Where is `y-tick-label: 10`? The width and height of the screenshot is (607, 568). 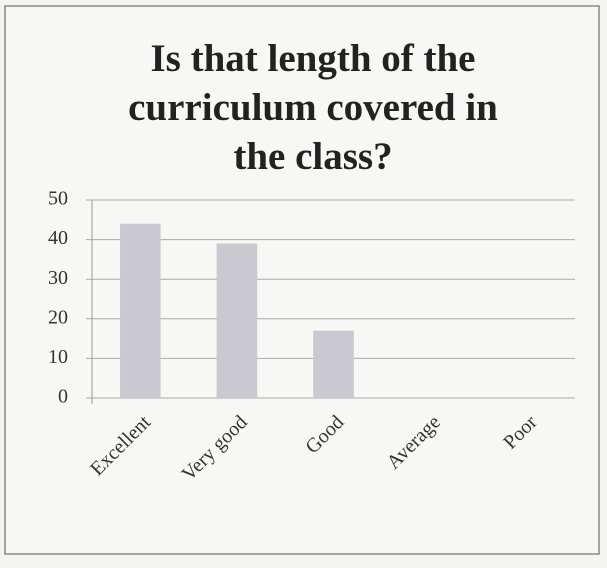
y-tick-label: 10 is located at coordinates (58, 357).